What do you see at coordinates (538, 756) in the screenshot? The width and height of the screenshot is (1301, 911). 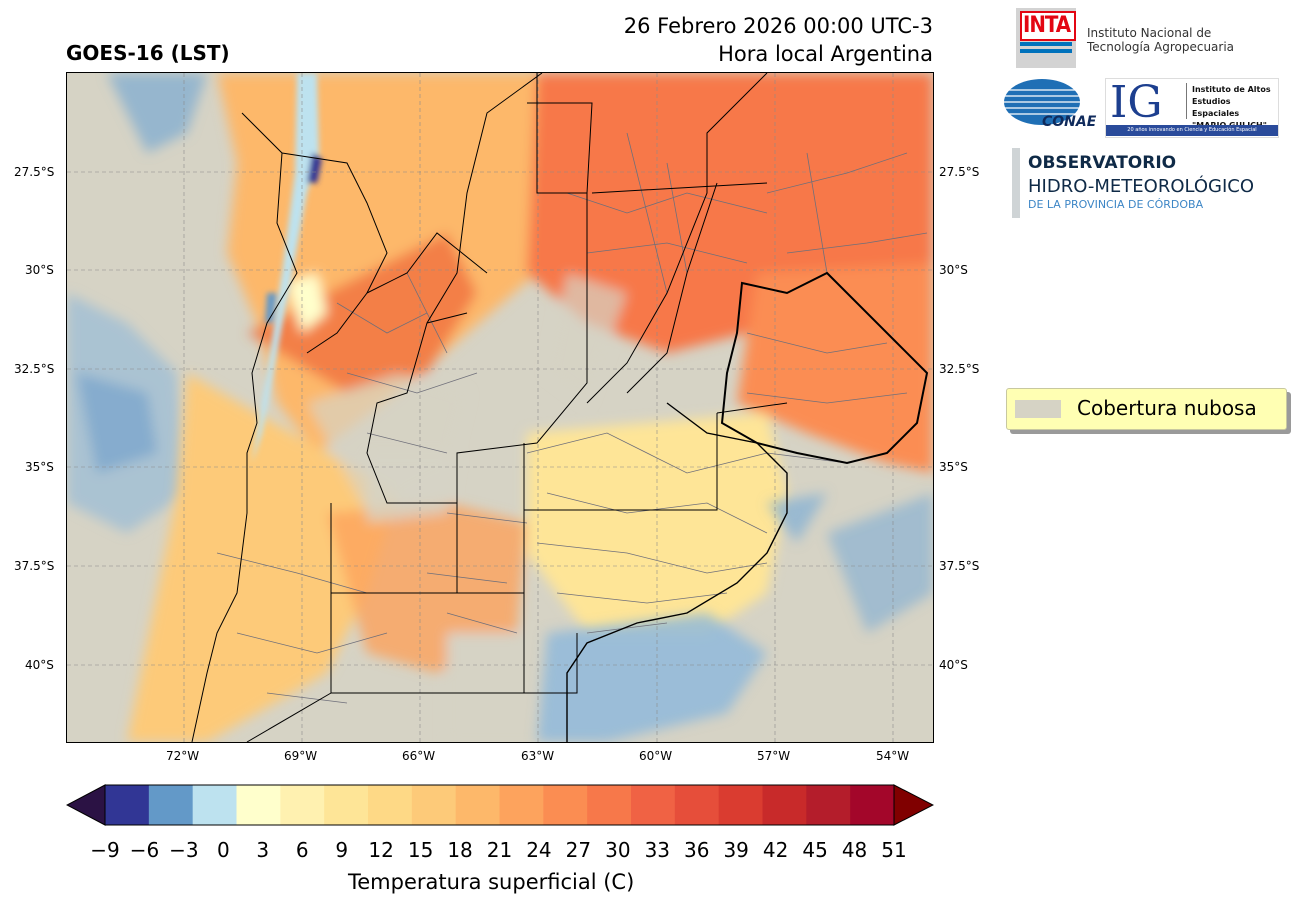 I see `lon-label: 63°W` at bounding box center [538, 756].